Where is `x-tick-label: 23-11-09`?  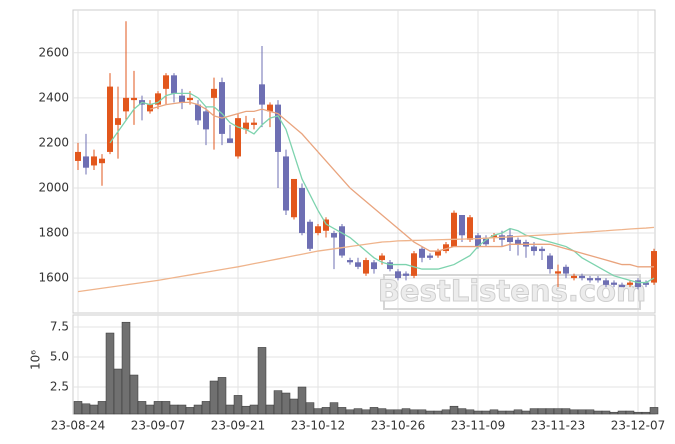 x-tick-label: 23-11-09 is located at coordinates (478, 426).